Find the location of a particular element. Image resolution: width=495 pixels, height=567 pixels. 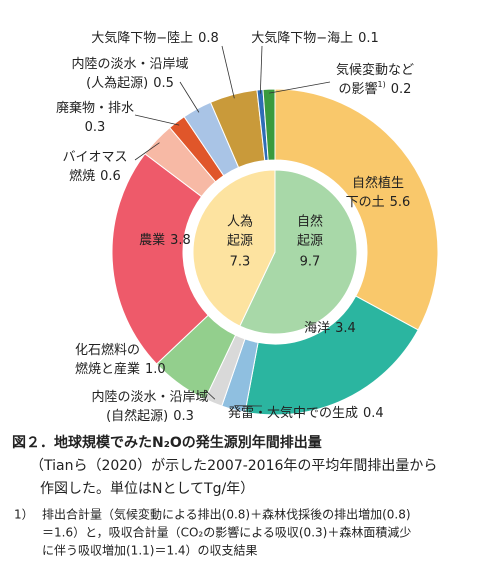

segment-label: 廃棄物・排水 is located at coordinates (95, 108).